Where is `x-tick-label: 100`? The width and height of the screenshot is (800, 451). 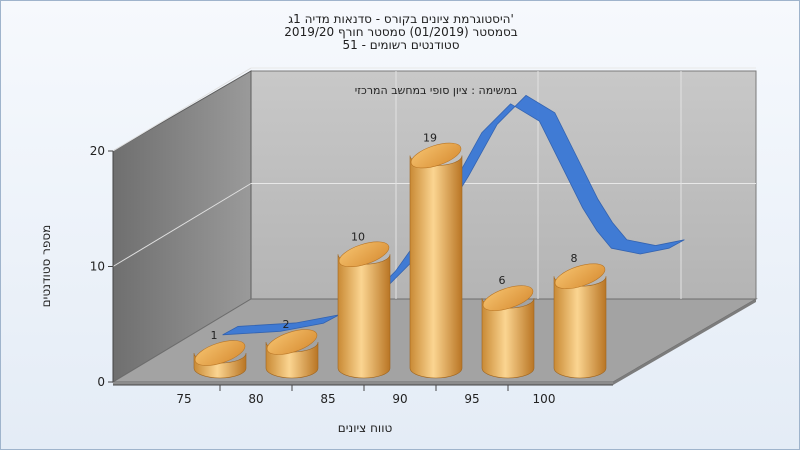 x-tick-label: 100 is located at coordinates (544, 399).